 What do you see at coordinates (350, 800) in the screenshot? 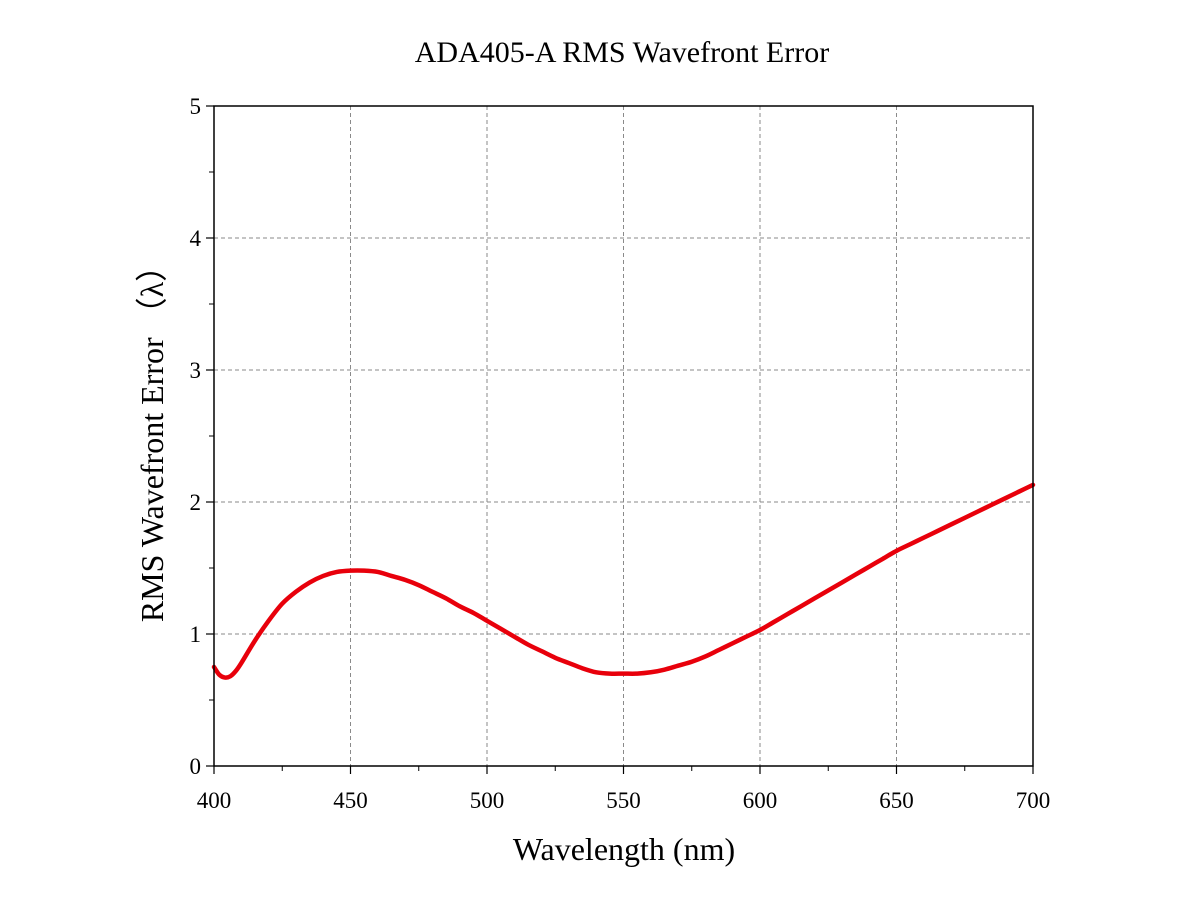
I see `x-tick-label: 450` at bounding box center [350, 800].